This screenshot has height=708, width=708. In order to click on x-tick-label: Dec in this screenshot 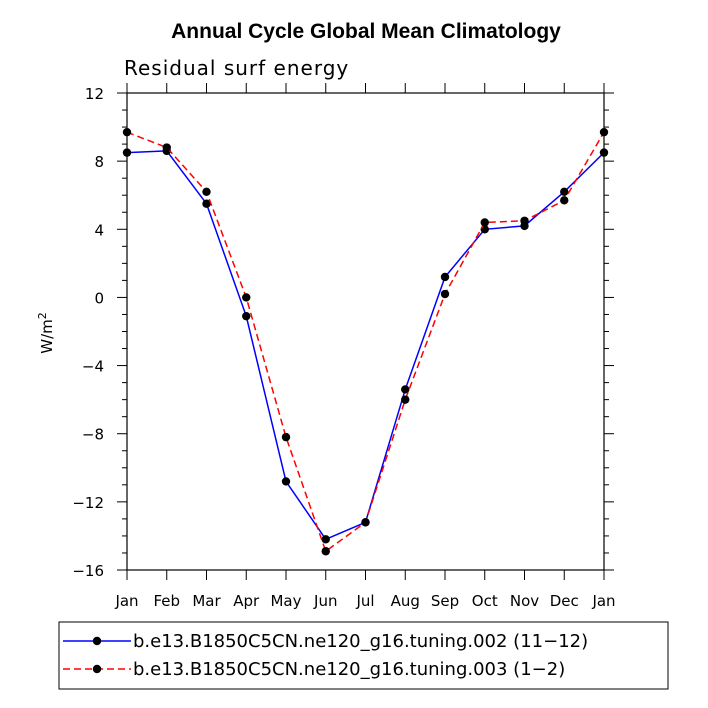, I will do `click(564, 601)`.